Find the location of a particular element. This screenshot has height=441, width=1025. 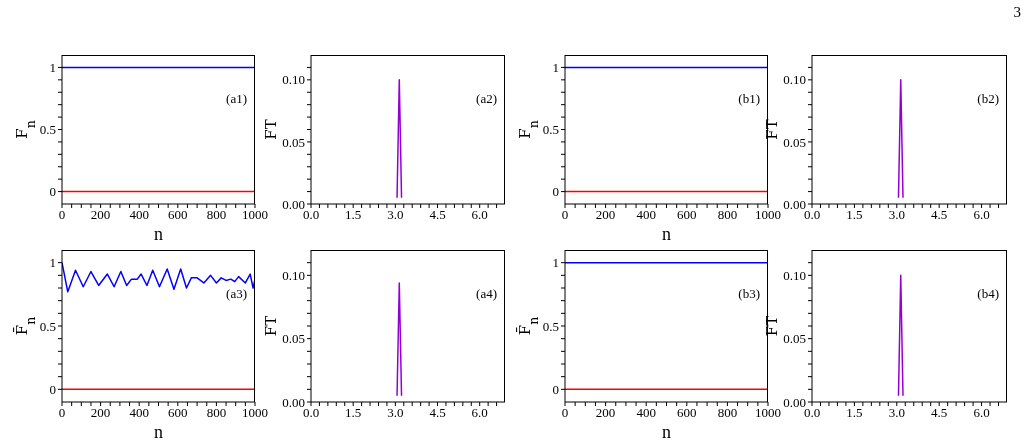

annotation: (b3) is located at coordinates (749, 294).